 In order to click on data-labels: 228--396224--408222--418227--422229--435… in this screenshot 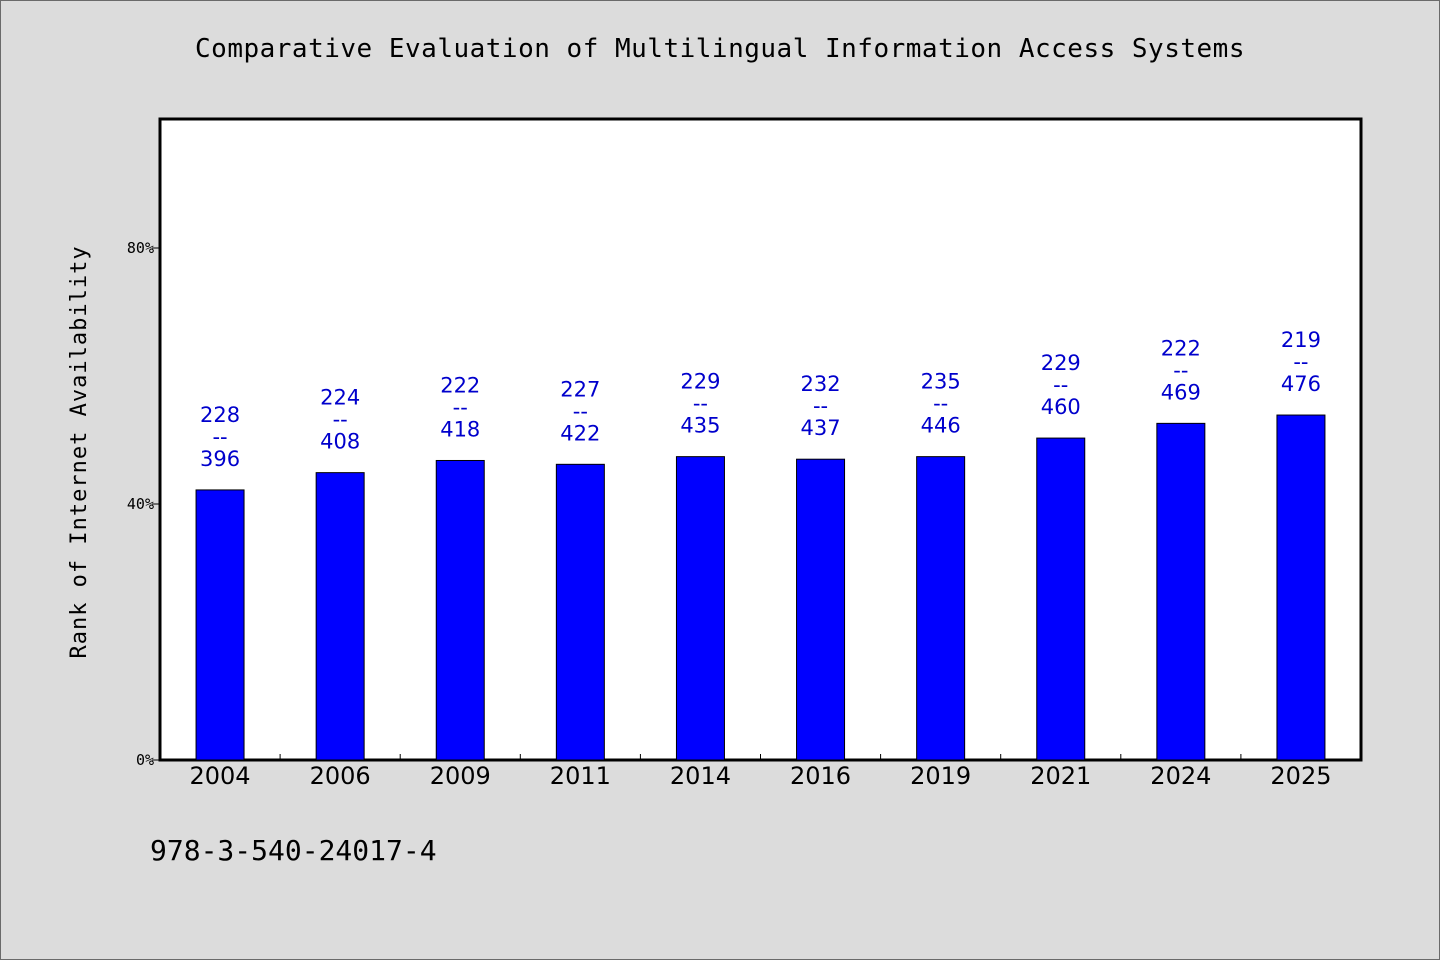, I will do `click(760, 399)`.